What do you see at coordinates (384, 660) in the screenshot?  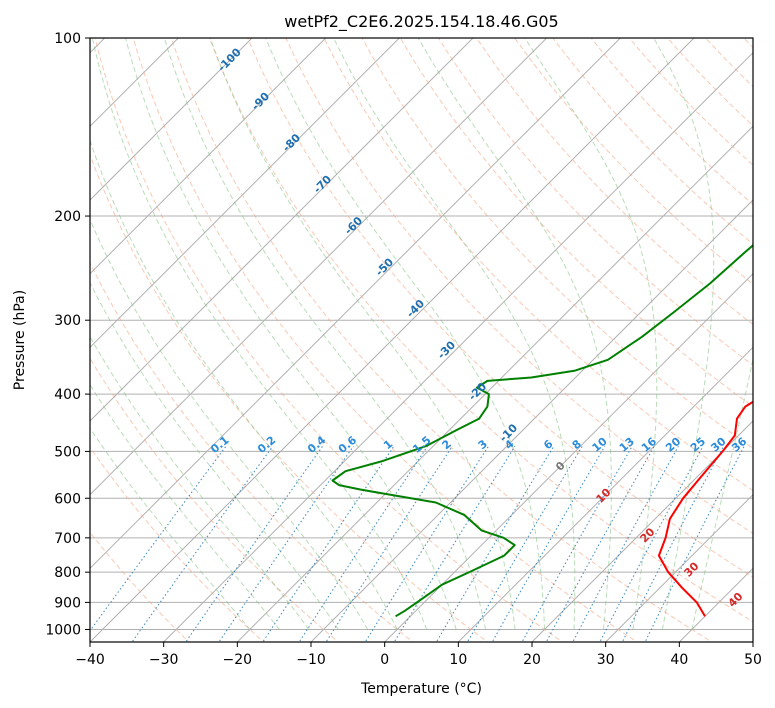 I see `x-tick-label: 0` at bounding box center [384, 660].